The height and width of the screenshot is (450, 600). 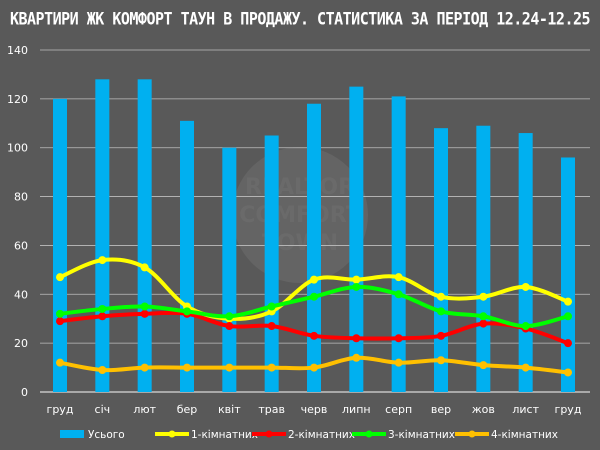 I want to click on x-tick-label: лист, so click(x=525, y=409).